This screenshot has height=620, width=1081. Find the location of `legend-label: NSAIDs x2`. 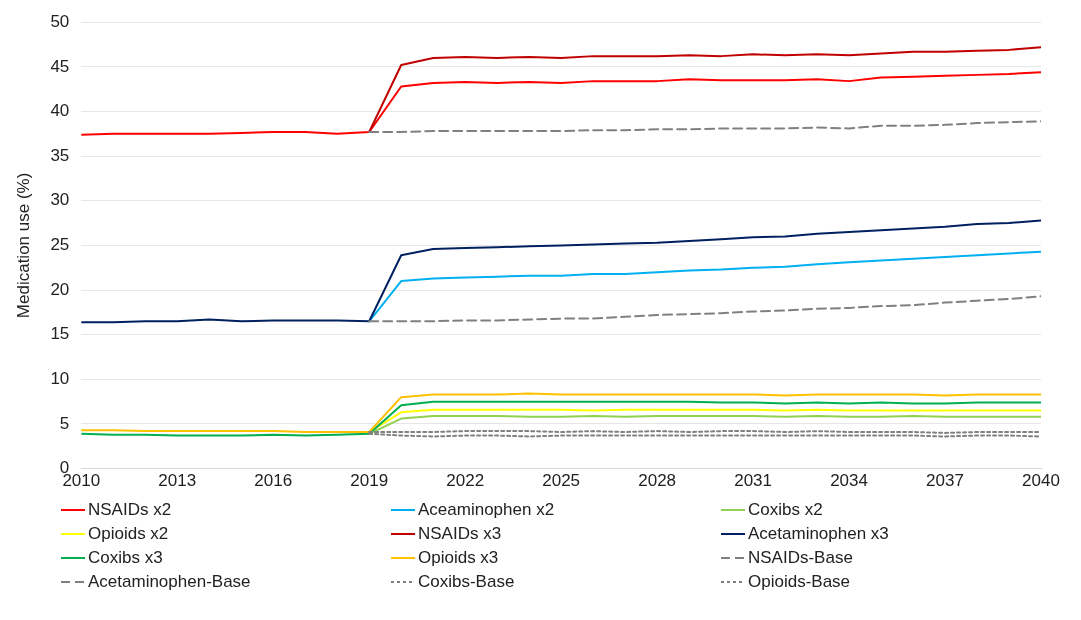

legend-label: NSAIDs x2 is located at coordinates (130, 510).